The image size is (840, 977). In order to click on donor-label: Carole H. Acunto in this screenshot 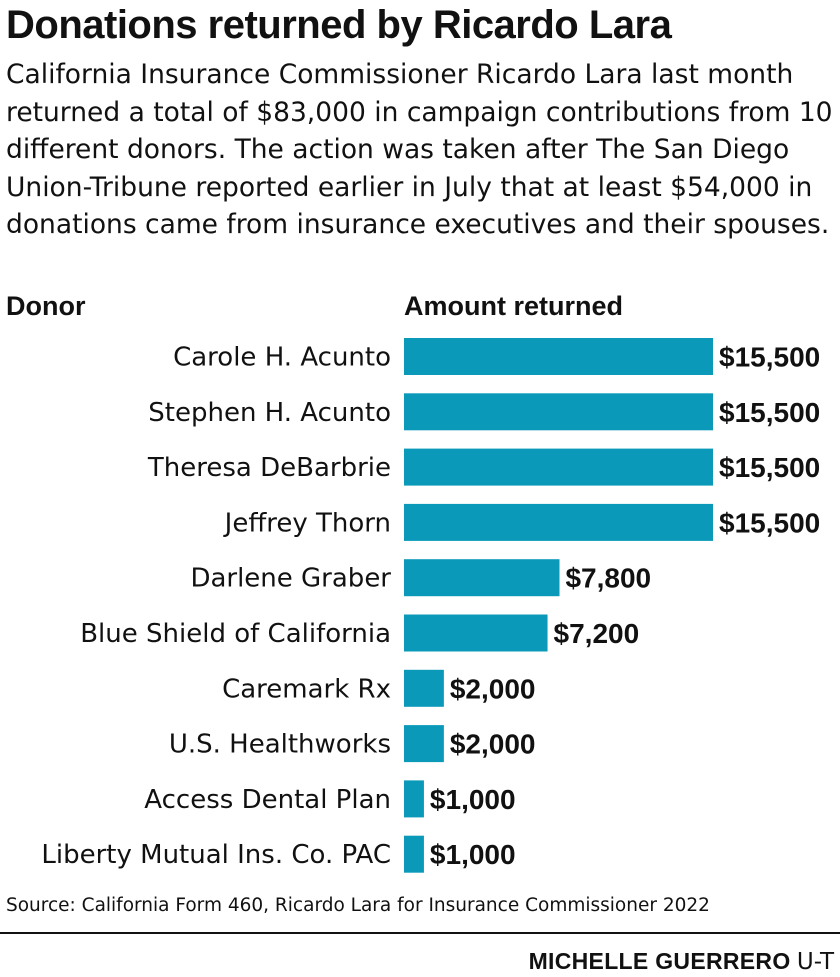, I will do `click(282, 358)`.